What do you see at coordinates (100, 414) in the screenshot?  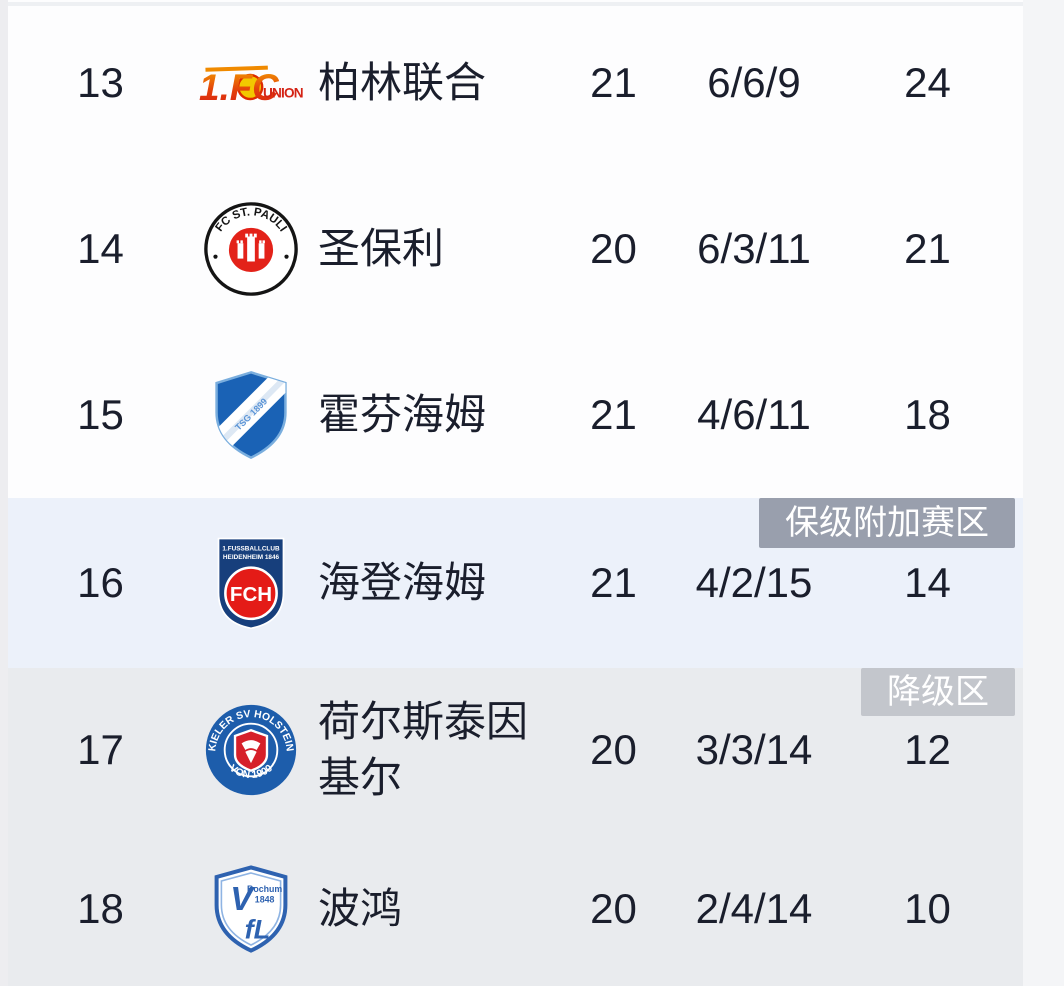 I see `position: 15` at bounding box center [100, 414].